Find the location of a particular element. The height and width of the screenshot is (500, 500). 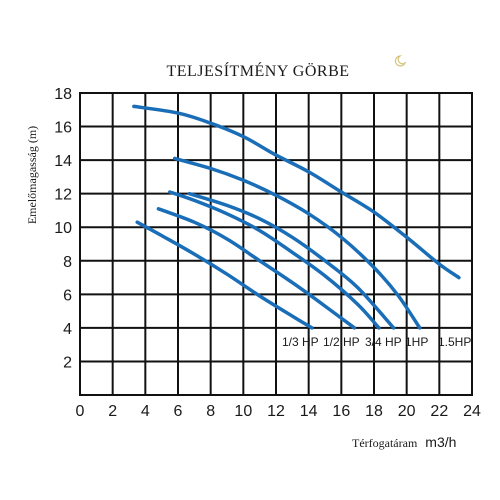

series-label: 1/2 HP is located at coordinates (341, 342).